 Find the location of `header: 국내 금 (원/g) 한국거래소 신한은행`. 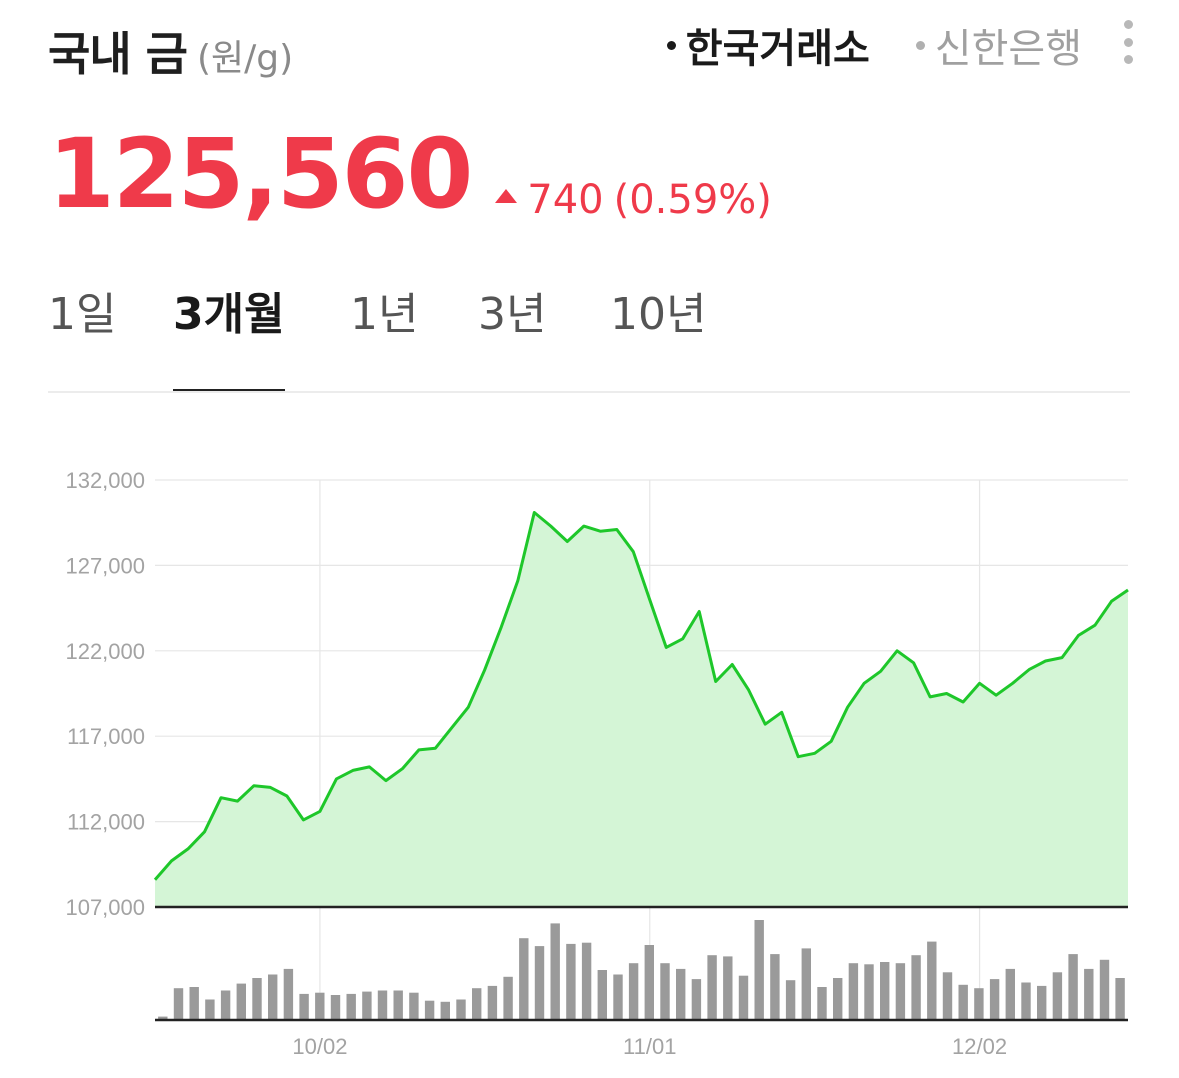

header: 국내 금 (원/g) 한국거래소 신한은행 is located at coordinates (593, 50).